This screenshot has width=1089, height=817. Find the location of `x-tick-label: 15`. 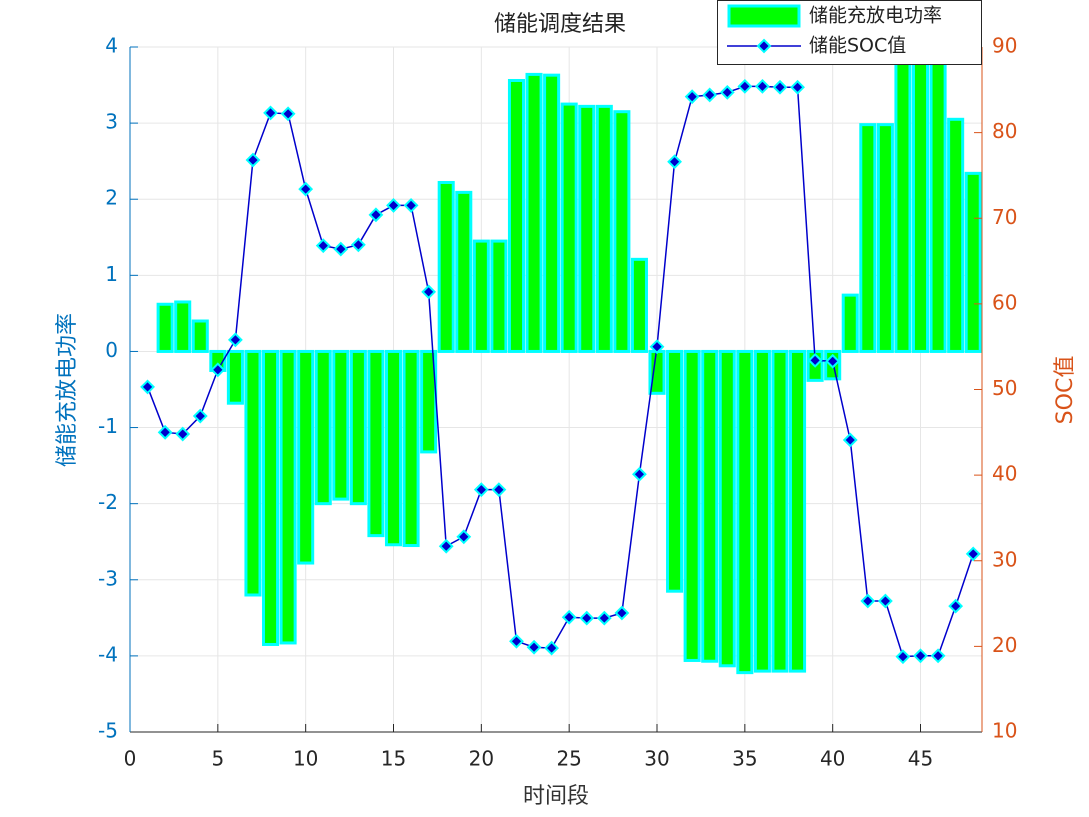

x-tick-label: 15 is located at coordinates (393, 759).